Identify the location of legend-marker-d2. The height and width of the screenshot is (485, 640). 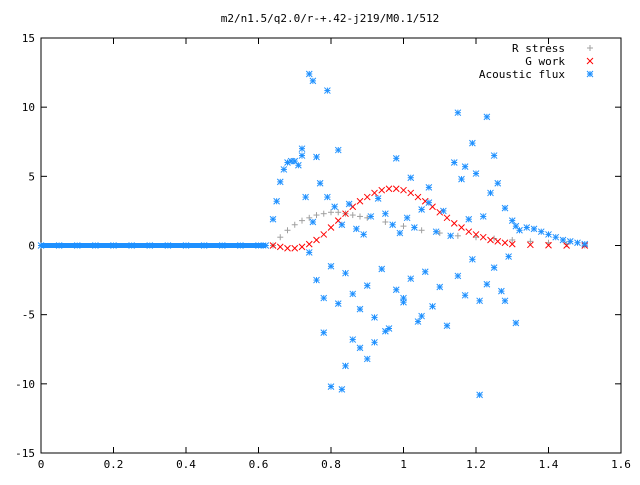
(590, 74).